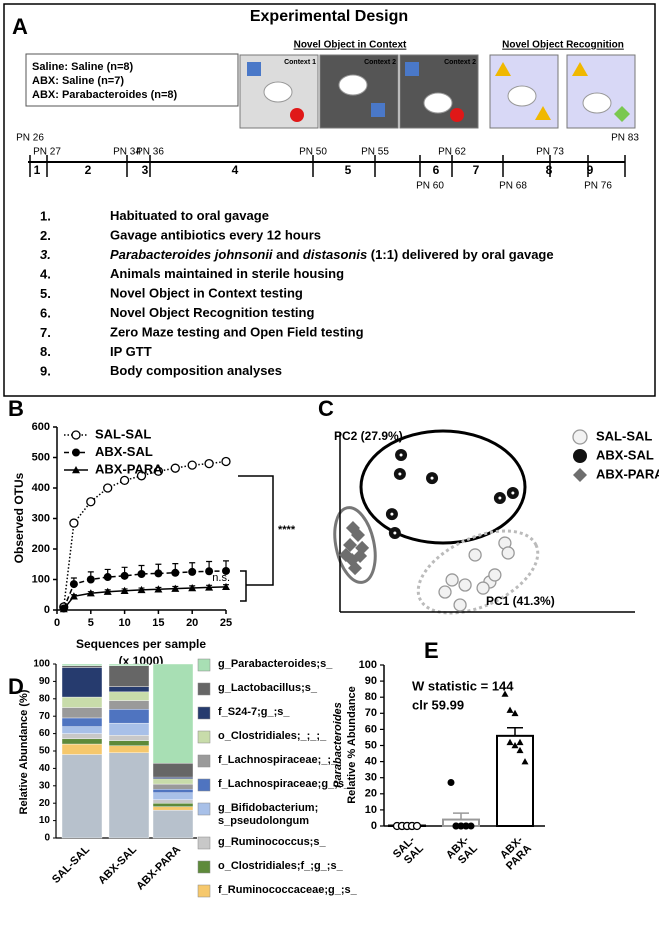 This screenshot has height=939, width=659. Describe the element at coordinates (20, 26) in the screenshot. I see `panel-letter: A` at that location.